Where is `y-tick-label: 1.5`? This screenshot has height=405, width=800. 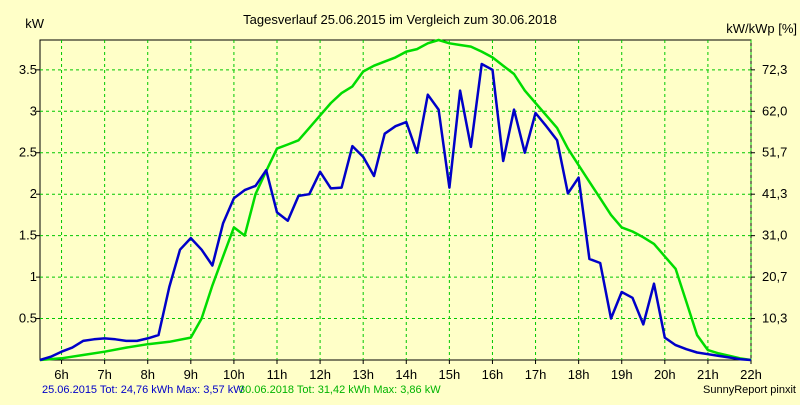 y-tick-label: 1.5 is located at coordinates (28, 235).